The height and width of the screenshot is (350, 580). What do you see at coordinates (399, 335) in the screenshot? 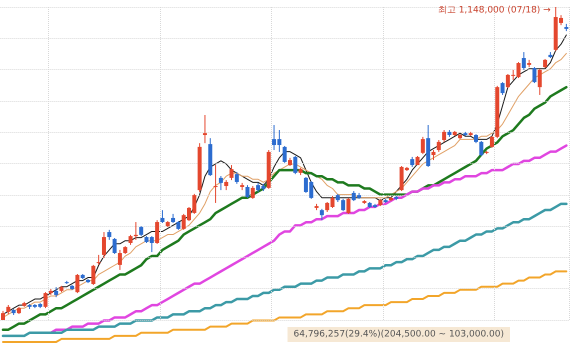
I see `annotation: 64,796,257(29.4%)(204,500.00 ~ 103,000.00)` at bounding box center [399, 335].